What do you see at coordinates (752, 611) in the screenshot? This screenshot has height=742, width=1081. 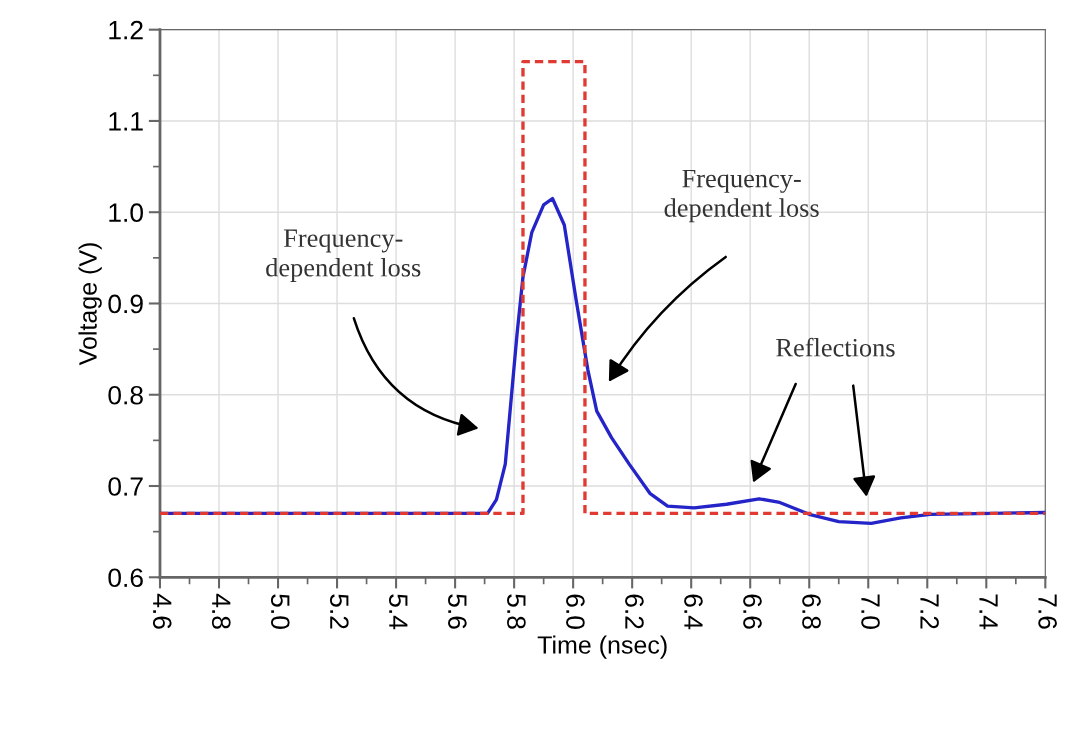 I see `x-tick-label: 6.6` at bounding box center [752, 611].